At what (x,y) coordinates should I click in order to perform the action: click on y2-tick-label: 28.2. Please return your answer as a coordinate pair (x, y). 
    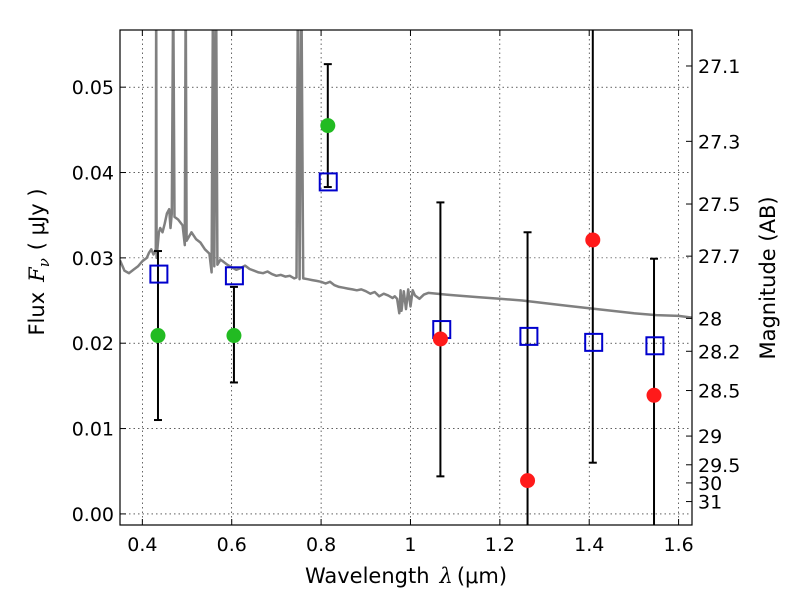
    Looking at the image, I should click on (719, 352).